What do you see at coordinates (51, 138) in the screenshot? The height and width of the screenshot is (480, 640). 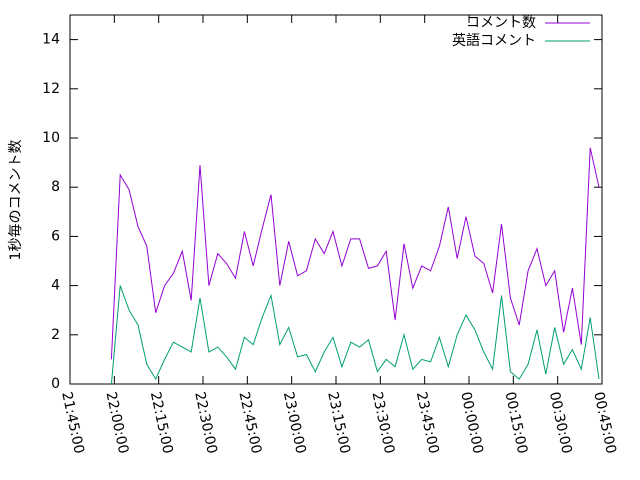 I see `y-tick-label: 10` at bounding box center [51, 138].